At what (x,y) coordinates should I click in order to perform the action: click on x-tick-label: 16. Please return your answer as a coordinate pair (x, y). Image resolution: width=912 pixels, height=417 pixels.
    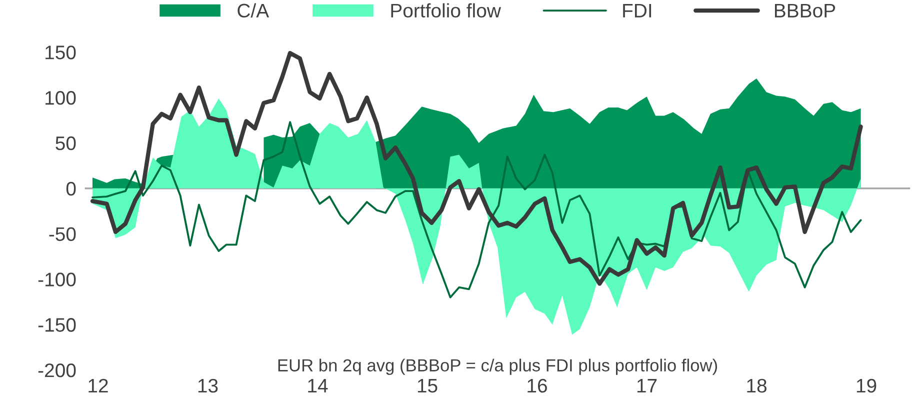
    Looking at the image, I should click on (537, 385).